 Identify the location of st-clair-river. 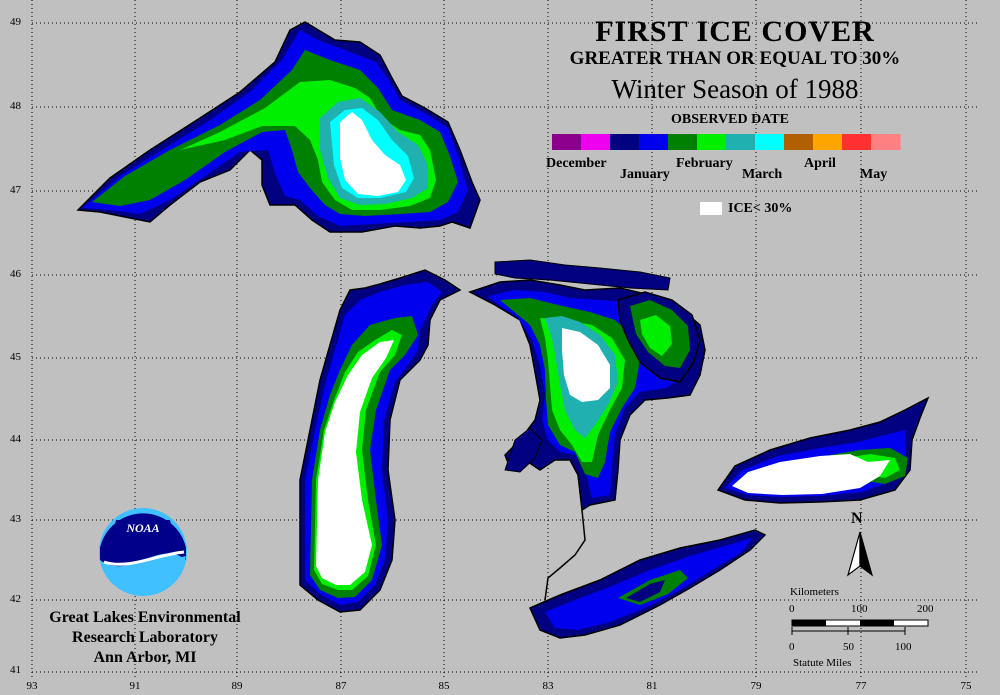
(565, 555).